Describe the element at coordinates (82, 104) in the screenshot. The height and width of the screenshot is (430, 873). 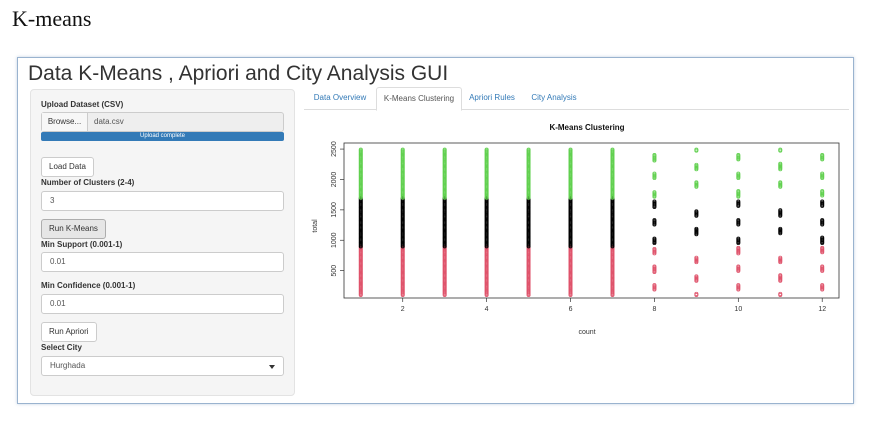
I see `upload-label: Upload Dataset (CSV)` at that location.